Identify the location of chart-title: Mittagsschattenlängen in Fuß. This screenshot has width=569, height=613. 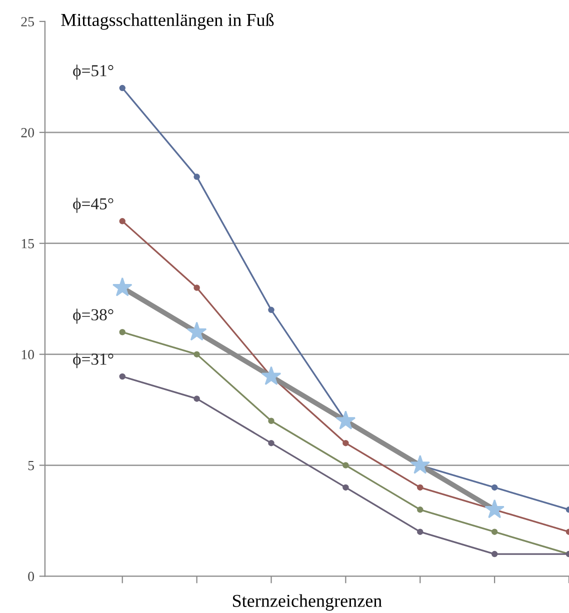
(167, 21).